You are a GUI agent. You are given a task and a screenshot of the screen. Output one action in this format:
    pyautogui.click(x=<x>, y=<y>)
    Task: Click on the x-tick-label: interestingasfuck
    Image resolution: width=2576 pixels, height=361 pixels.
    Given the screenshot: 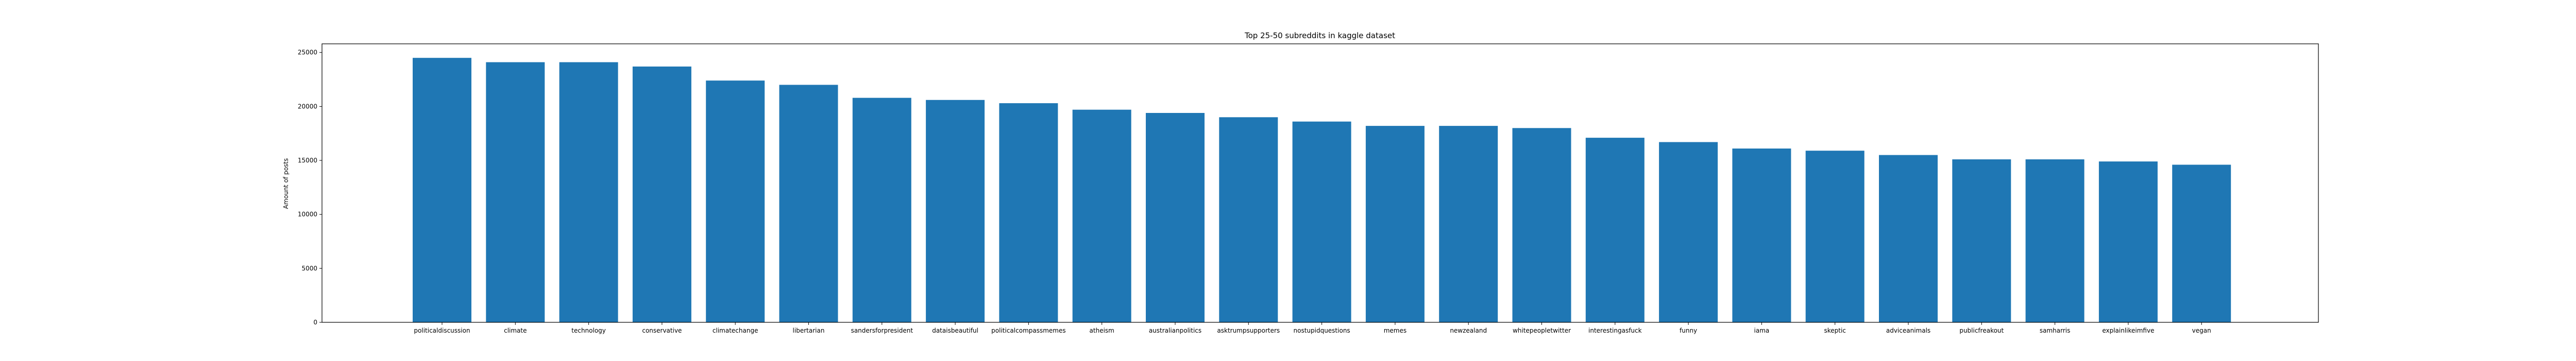 What is the action you would take?
    pyautogui.click(x=1615, y=330)
    